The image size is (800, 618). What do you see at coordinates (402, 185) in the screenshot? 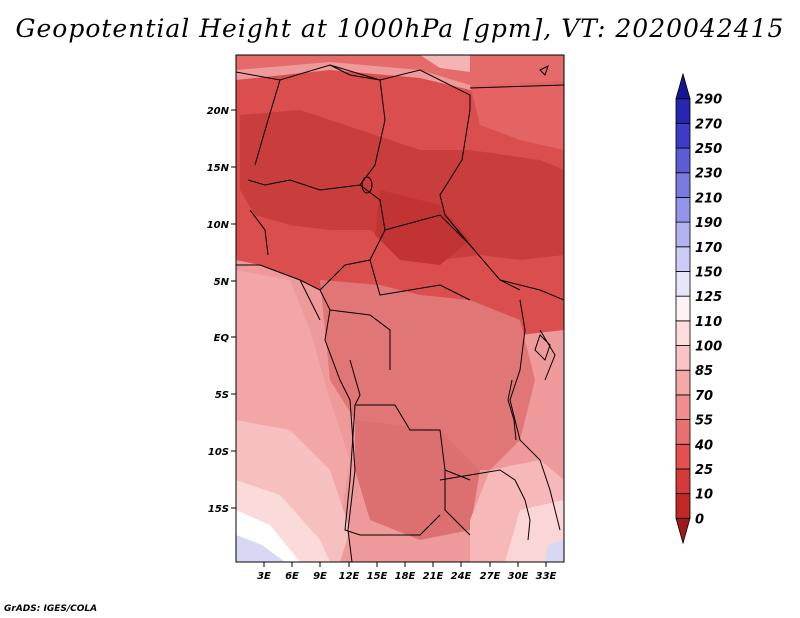
I see `field-deep-red` at bounding box center [402, 185].